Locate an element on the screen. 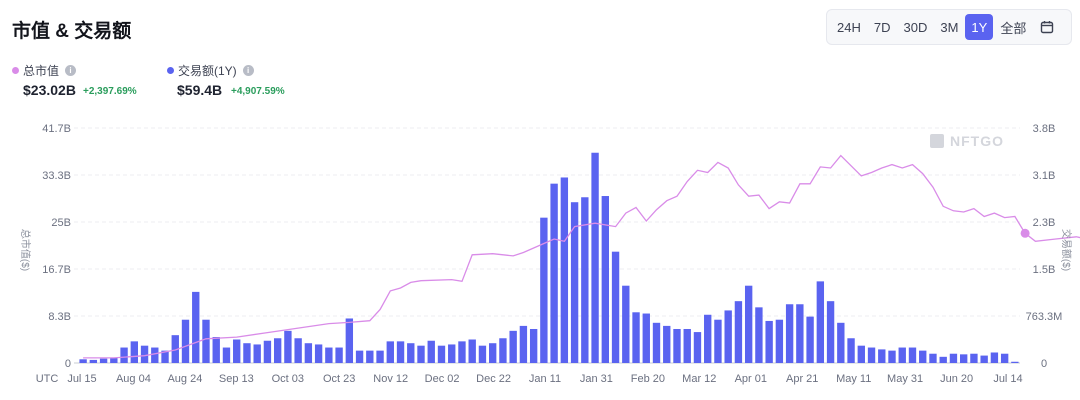 This screenshot has width=1080, height=400. range-all-button: 全部 is located at coordinates (1013, 27).